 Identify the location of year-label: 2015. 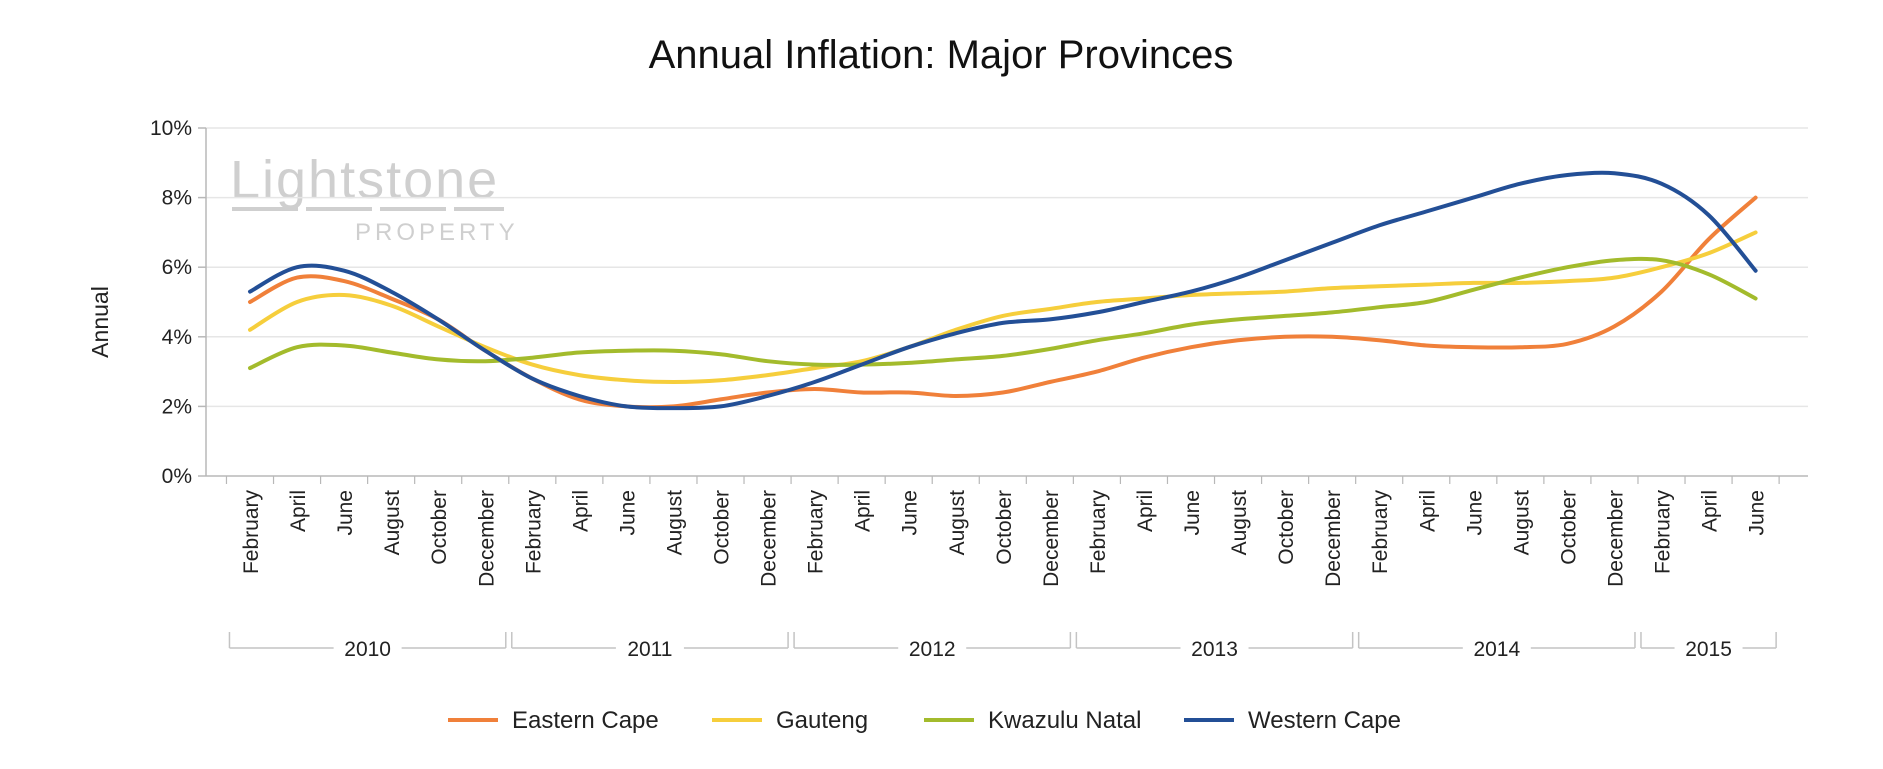
(1708, 649).